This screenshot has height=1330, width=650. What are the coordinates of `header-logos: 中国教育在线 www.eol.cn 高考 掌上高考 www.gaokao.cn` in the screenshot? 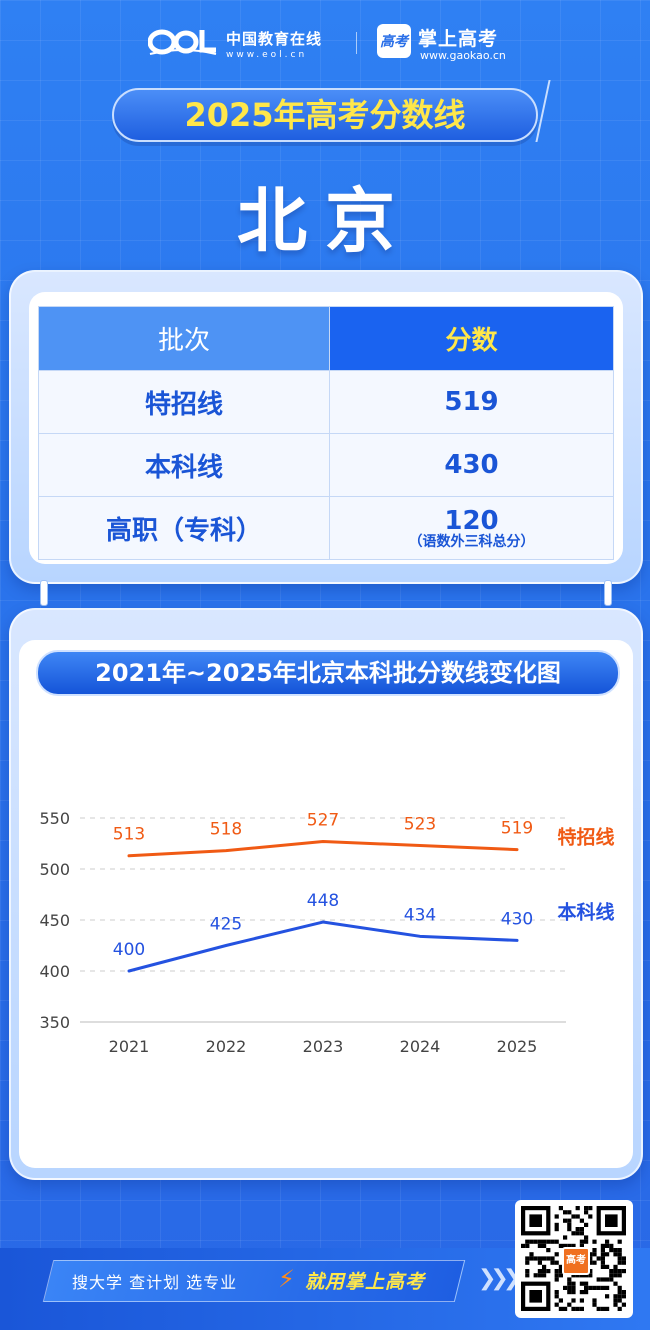 It's located at (325, 44).